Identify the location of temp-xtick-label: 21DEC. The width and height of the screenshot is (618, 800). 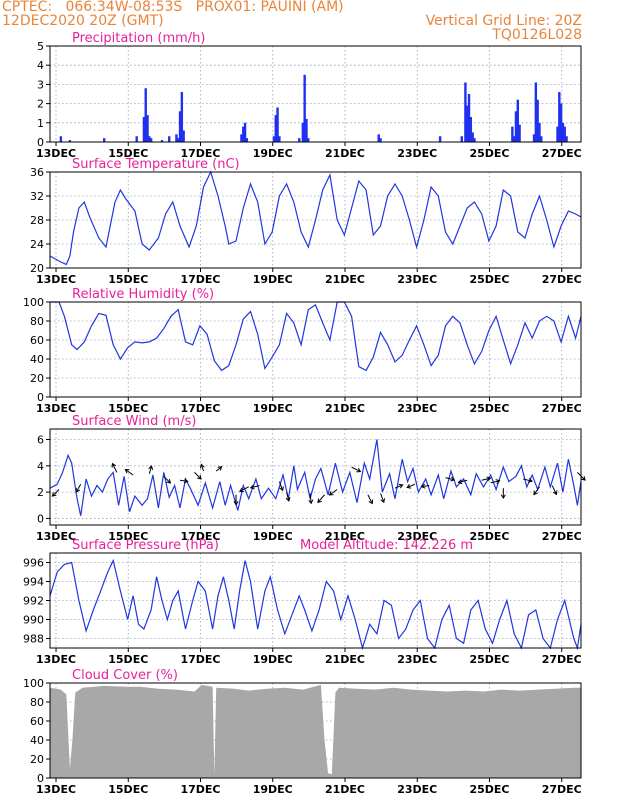
(345, 279).